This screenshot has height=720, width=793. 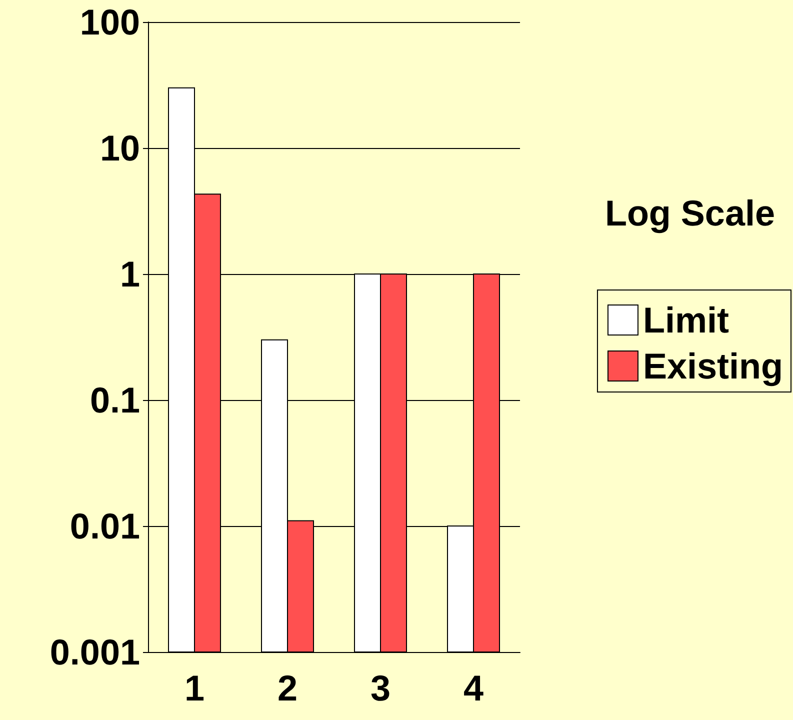 What do you see at coordinates (473, 688) in the screenshot?
I see `x-tick-label: 4` at bounding box center [473, 688].